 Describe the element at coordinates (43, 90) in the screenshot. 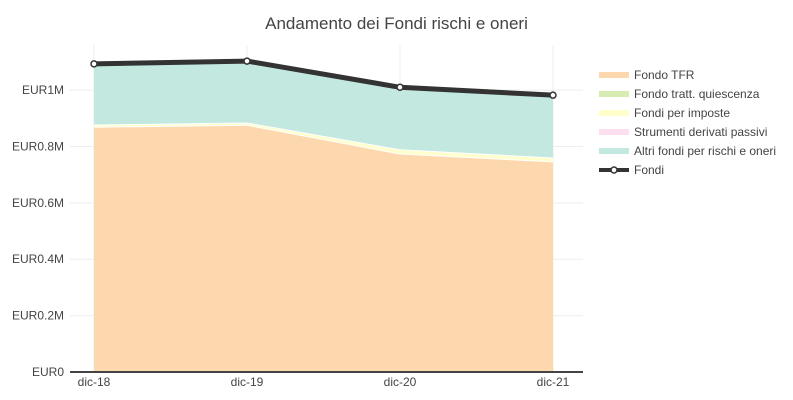

I see `y-tick-label: EUR1M` at that location.